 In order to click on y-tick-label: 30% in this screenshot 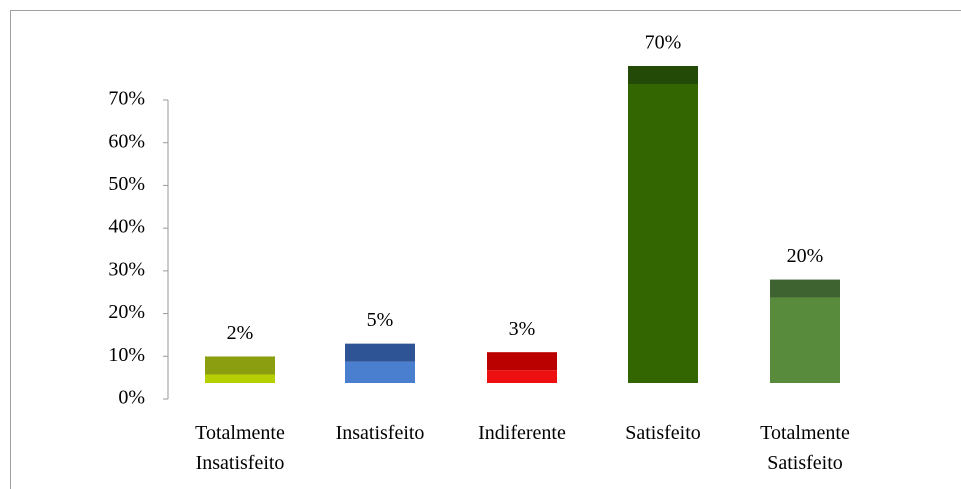, I will do `click(126, 269)`.